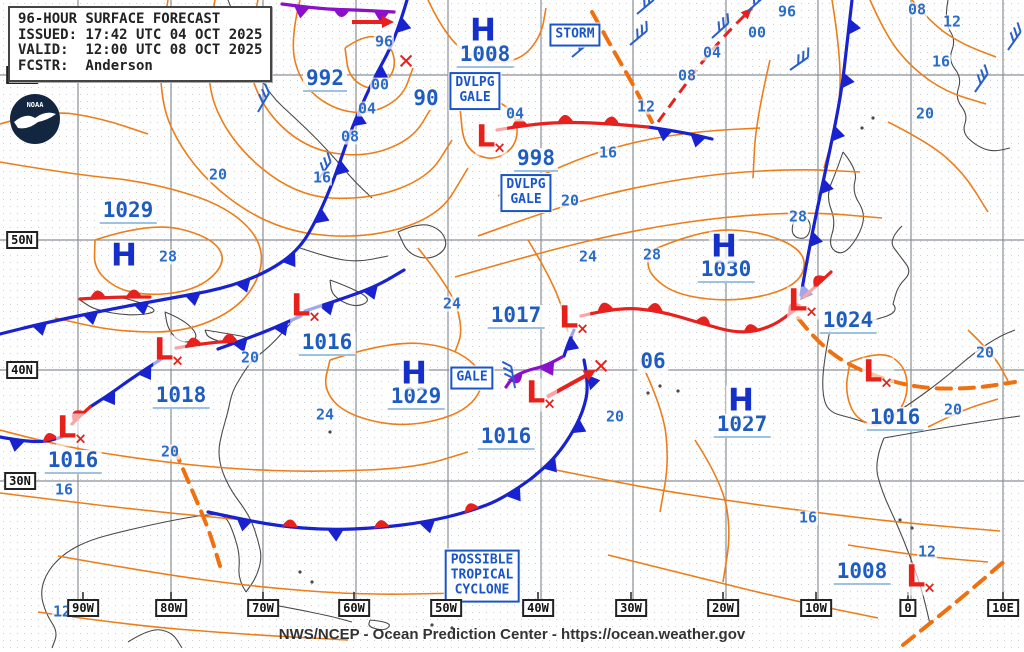 The width and height of the screenshot is (1024, 652). Describe the element at coordinates (140, 50) in the screenshot. I see `valid-line: VALID: 12:00 UTC 08 OCT 2025` at that location.